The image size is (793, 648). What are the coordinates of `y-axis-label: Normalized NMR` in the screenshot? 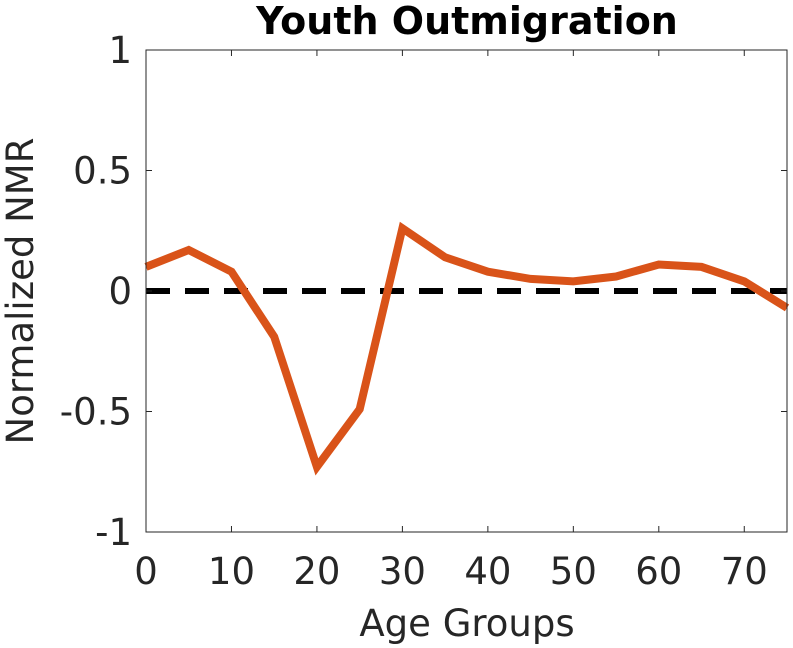 It's located at (21, 291).